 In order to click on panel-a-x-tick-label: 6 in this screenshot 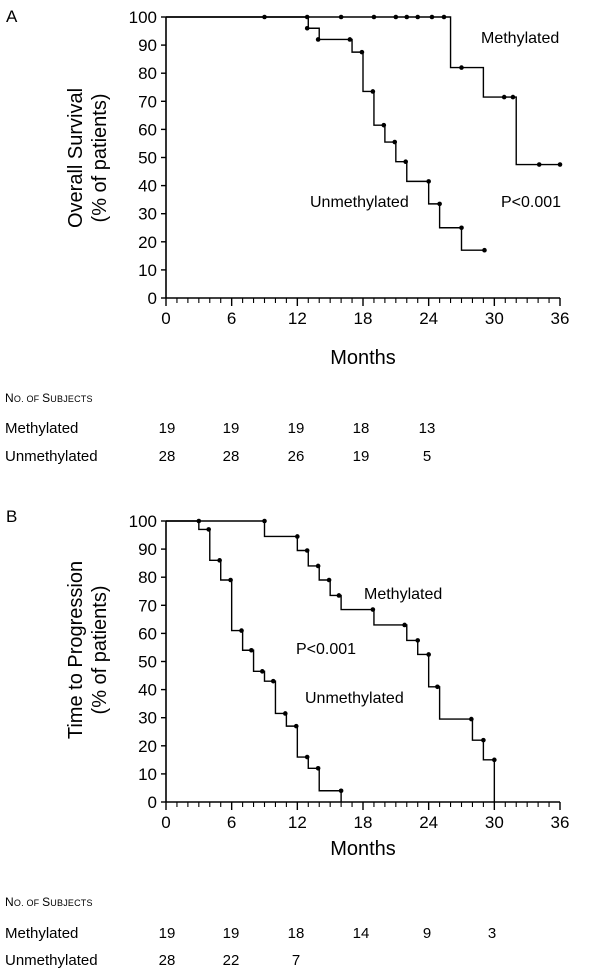, I will do `click(231, 318)`.